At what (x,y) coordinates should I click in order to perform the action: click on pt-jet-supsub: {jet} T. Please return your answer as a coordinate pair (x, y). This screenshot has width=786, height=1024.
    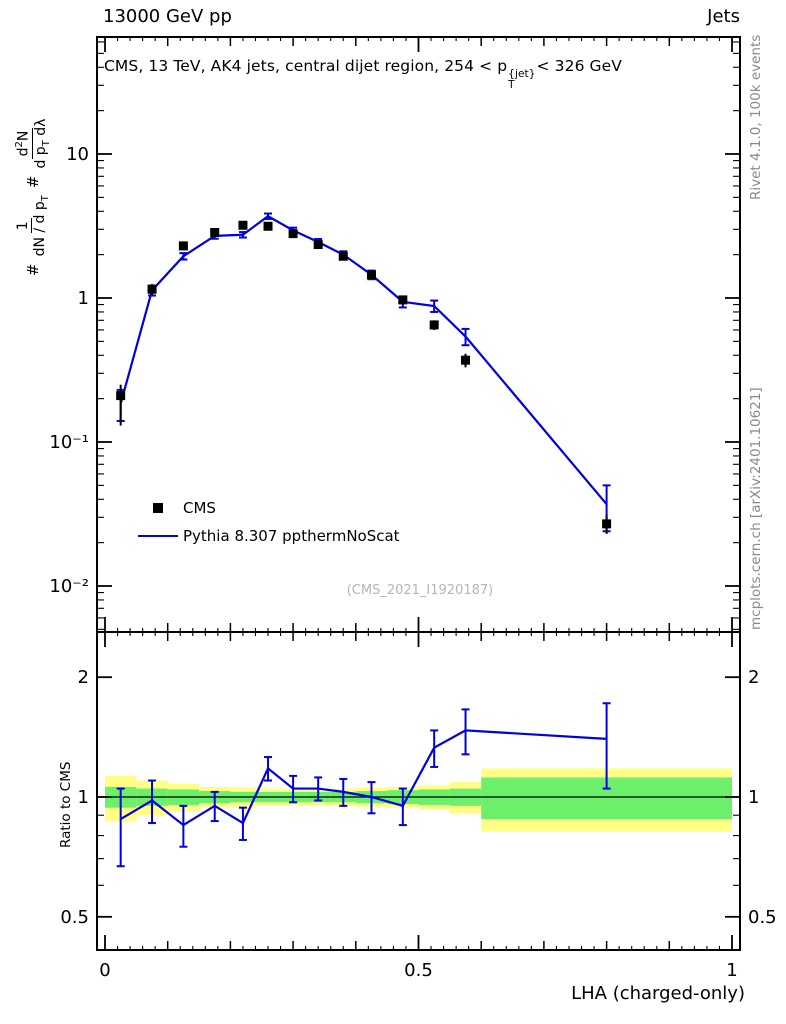
    Looking at the image, I should click on (521, 79).